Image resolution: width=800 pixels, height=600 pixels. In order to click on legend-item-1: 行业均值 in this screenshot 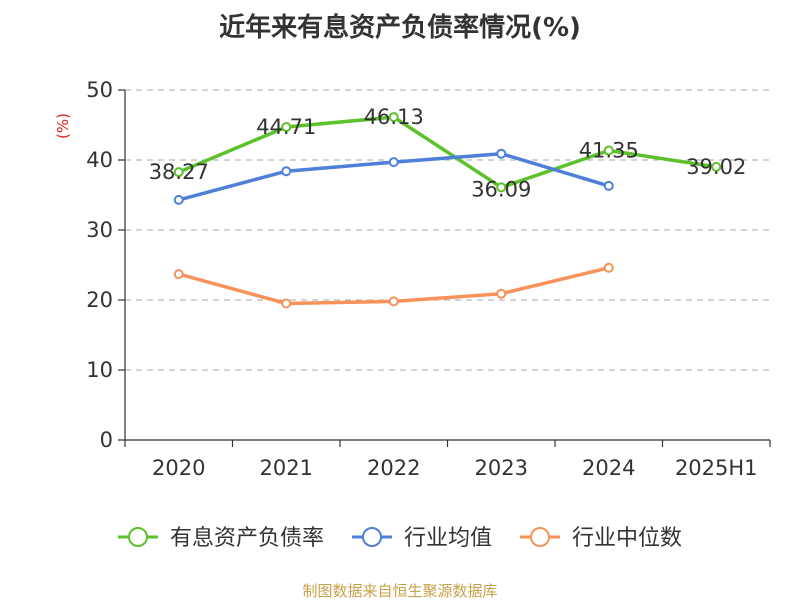, I will do `click(422, 538)`.